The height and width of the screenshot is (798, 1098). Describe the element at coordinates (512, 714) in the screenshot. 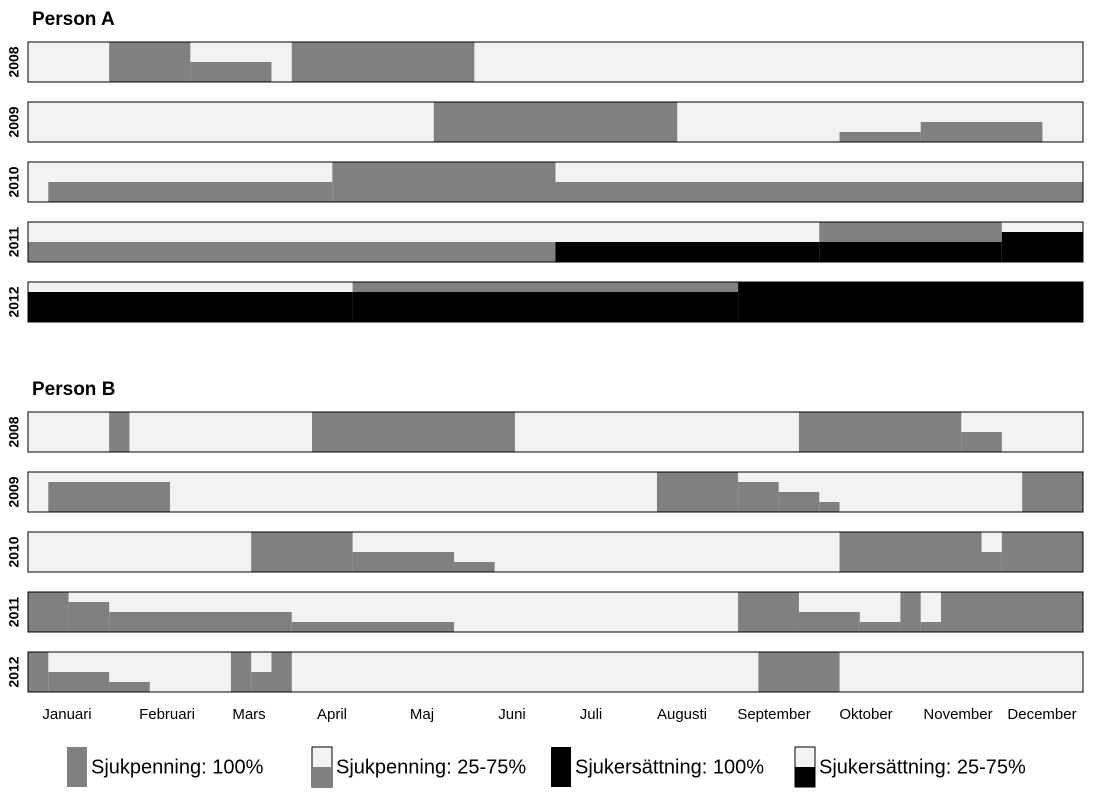

I see `month-label: Juni` at that location.